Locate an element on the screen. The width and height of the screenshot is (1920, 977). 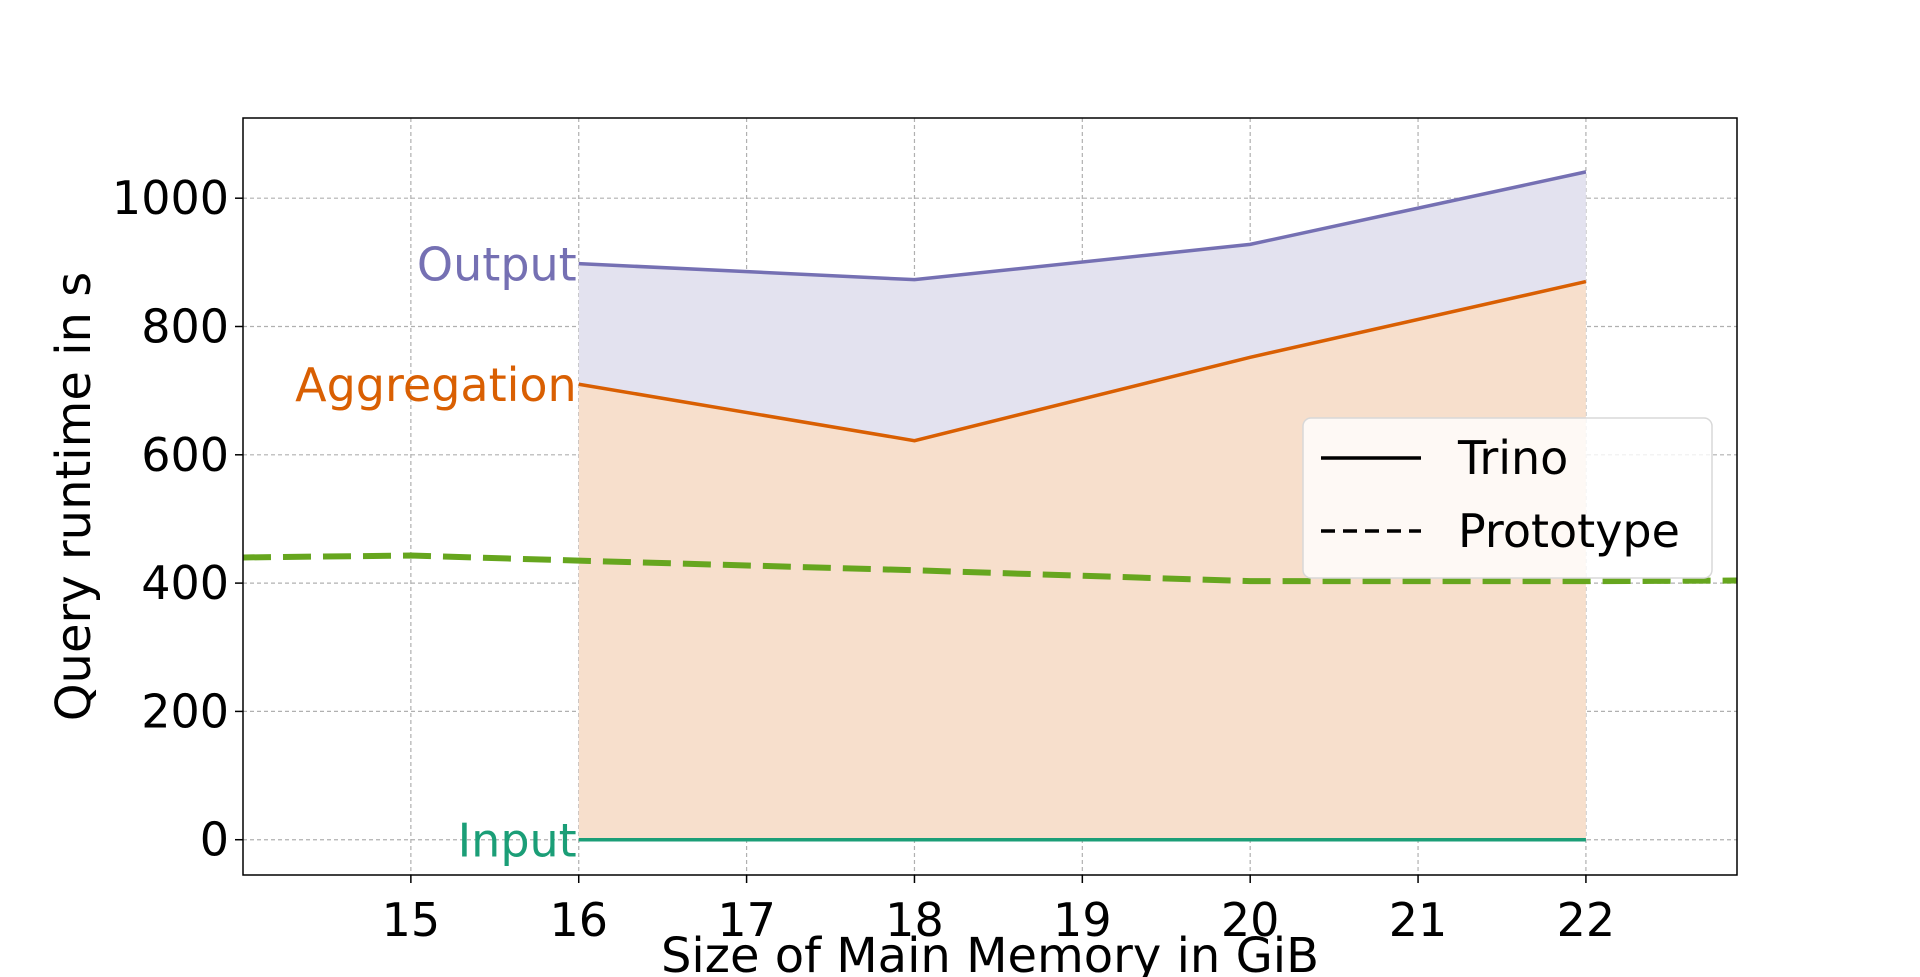
x-tick-label: 19 is located at coordinates (1082, 920).